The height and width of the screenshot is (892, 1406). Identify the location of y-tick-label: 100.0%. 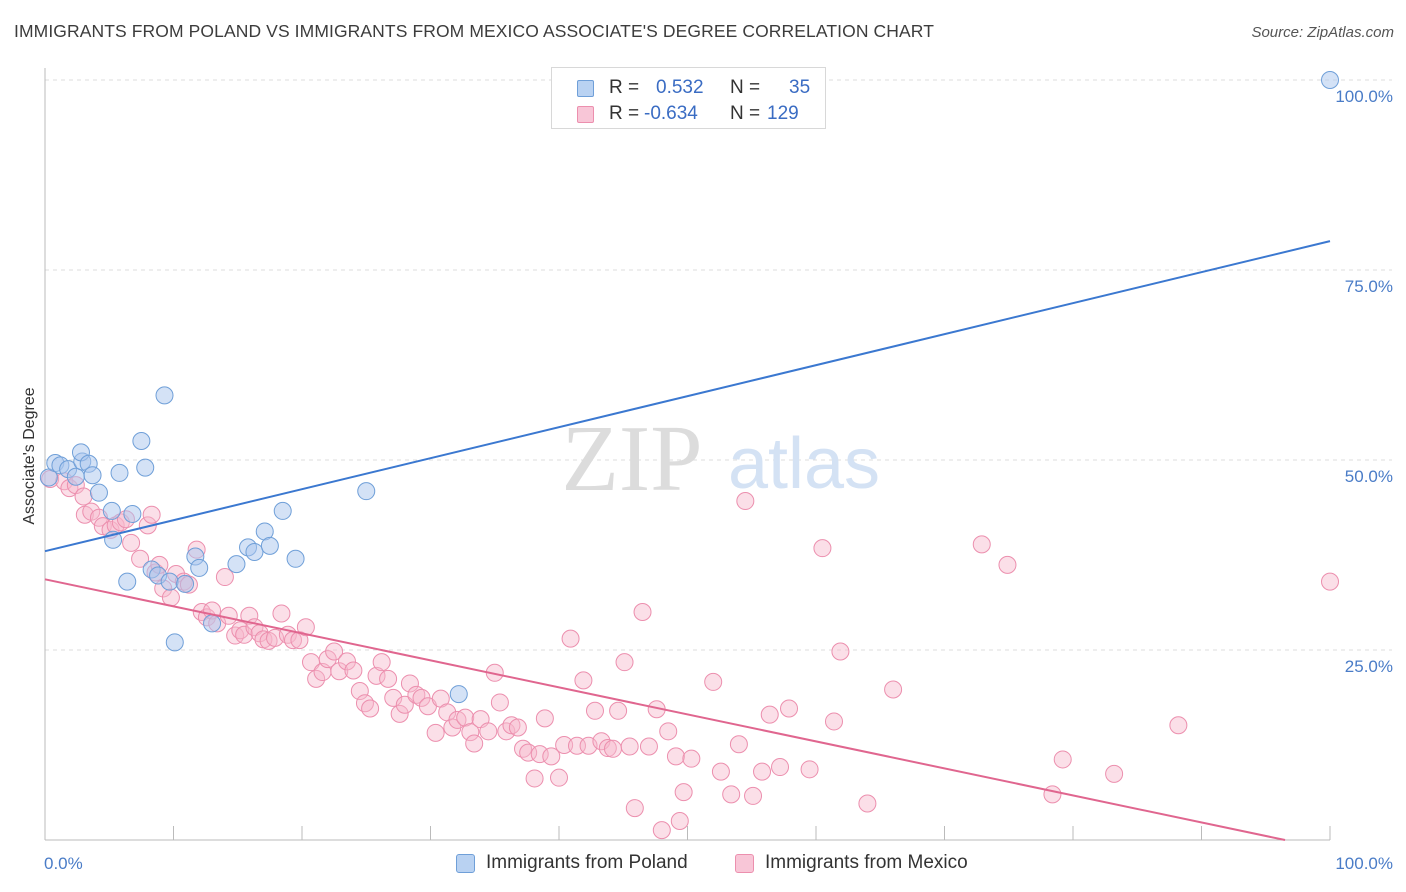
(1364, 96).